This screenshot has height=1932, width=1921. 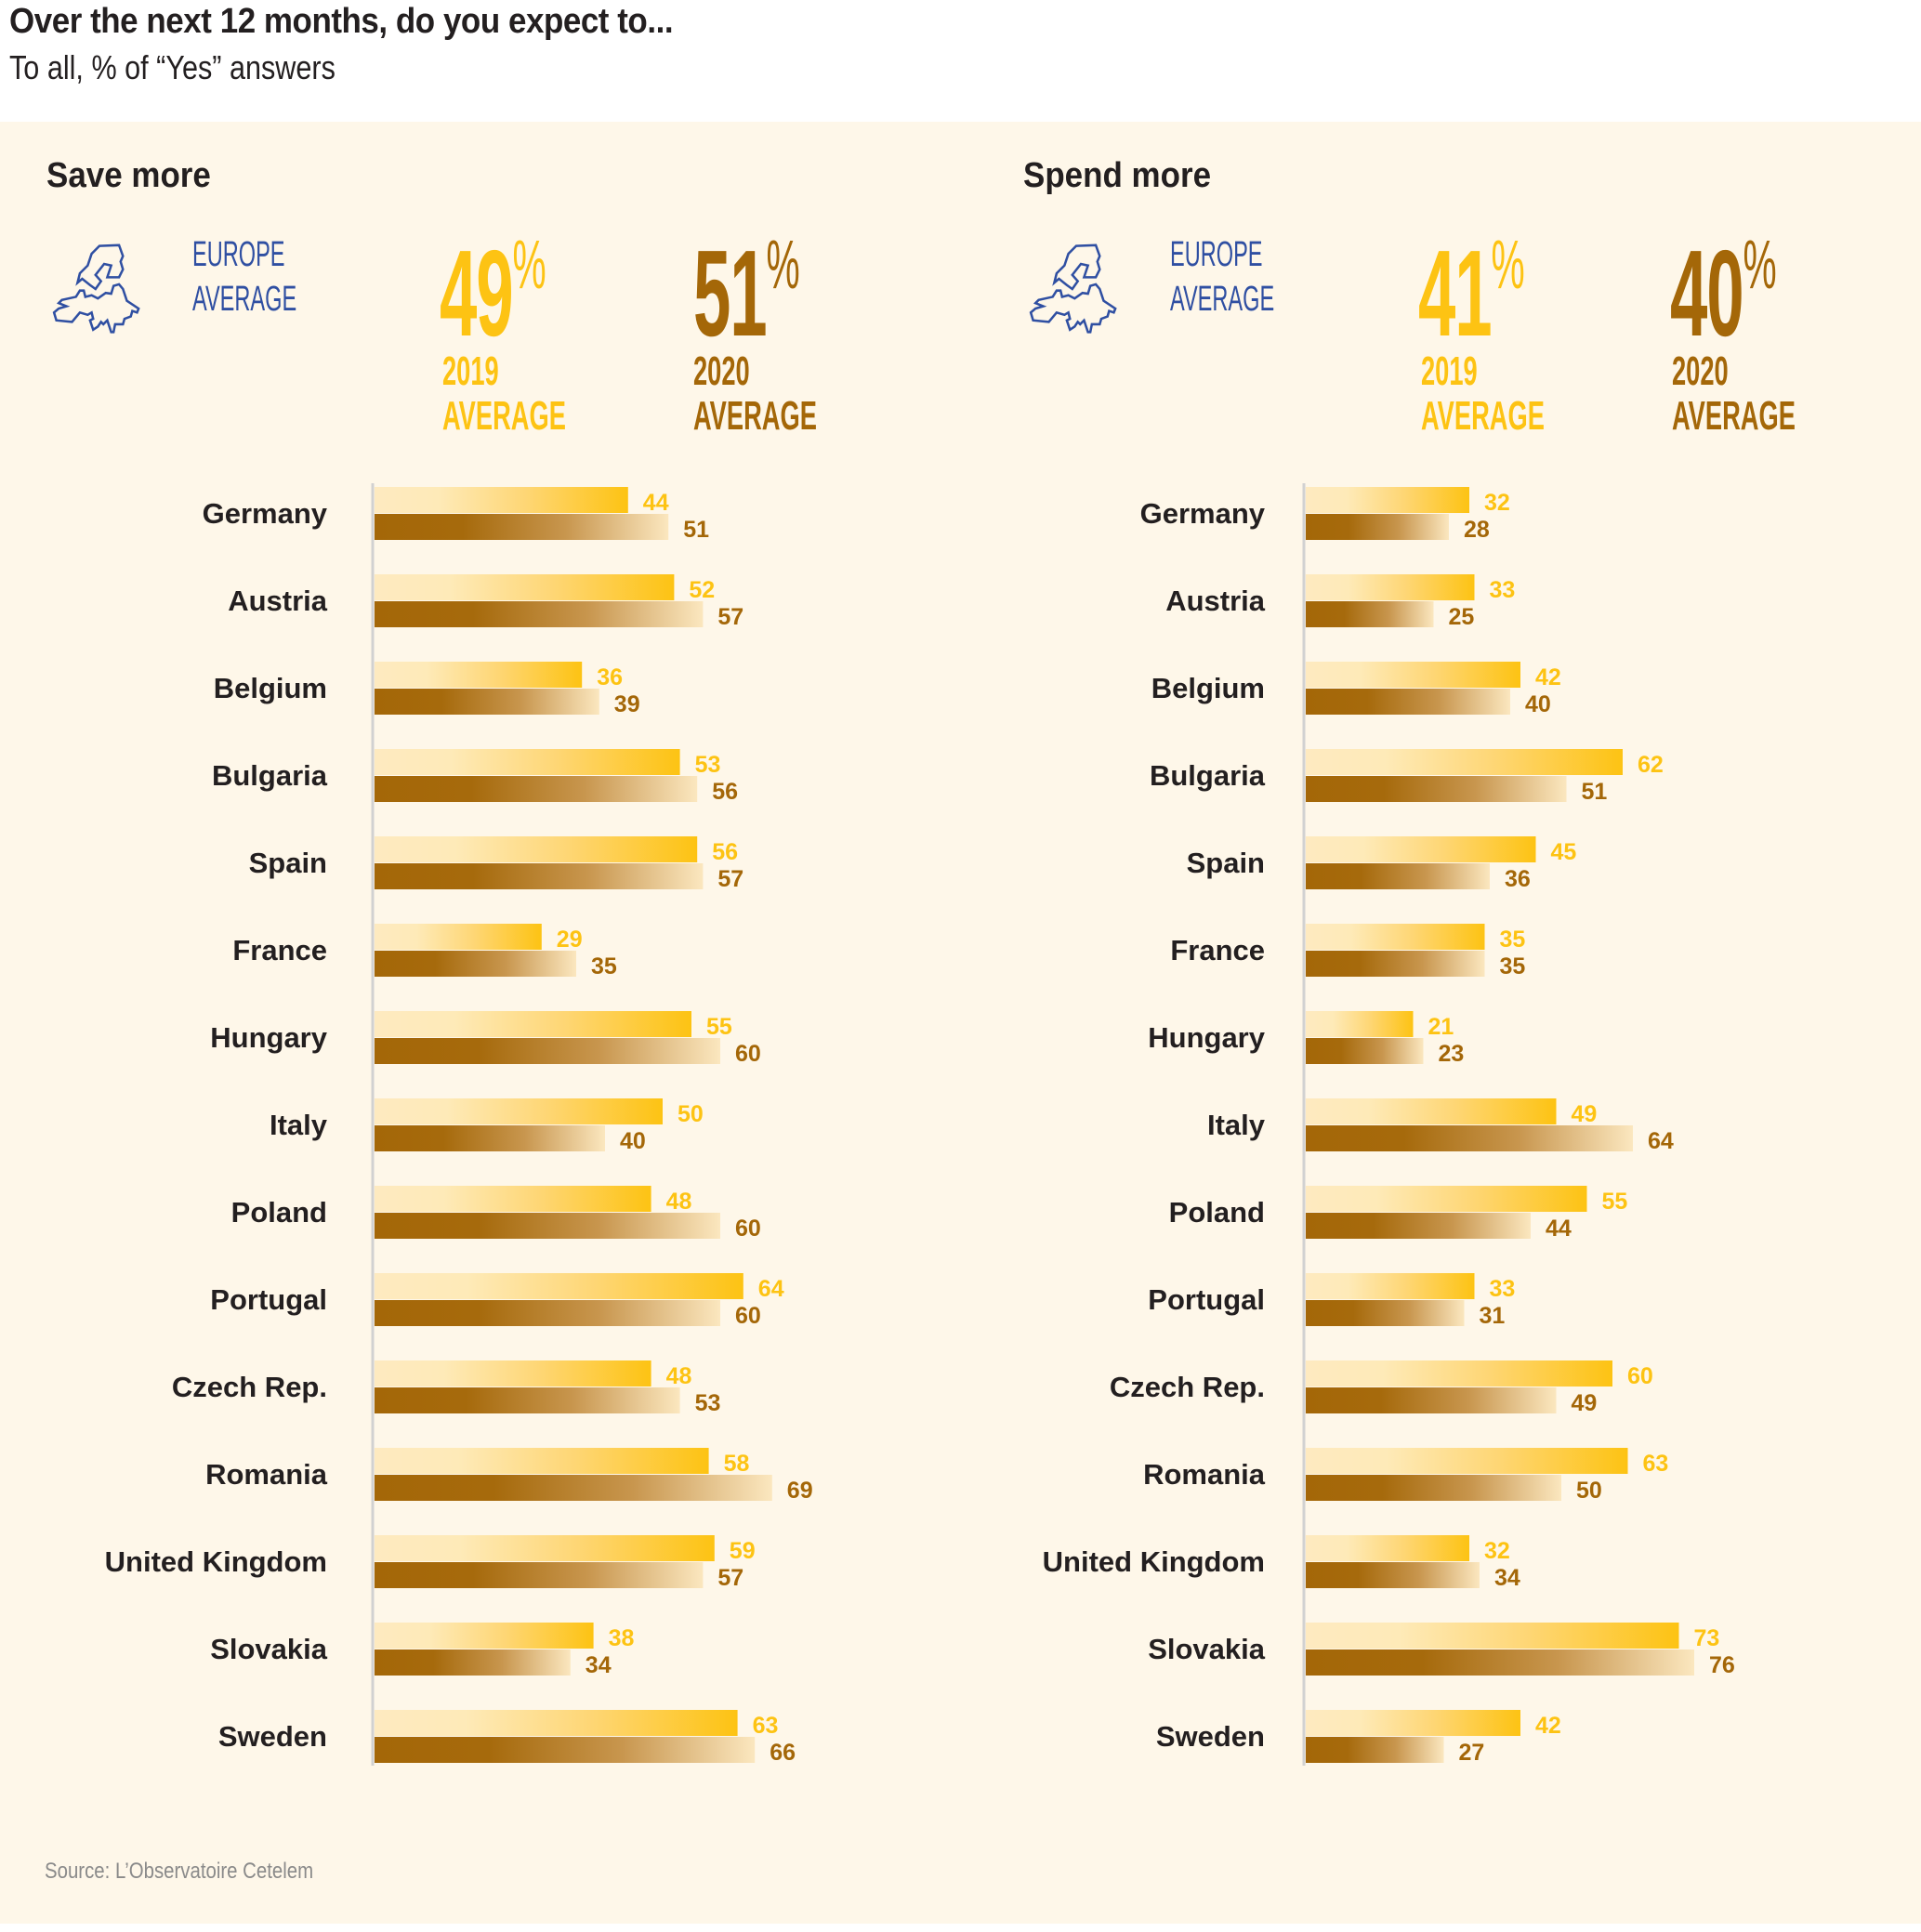 What do you see at coordinates (725, 852) in the screenshot?
I see `data-label-2019: 56` at bounding box center [725, 852].